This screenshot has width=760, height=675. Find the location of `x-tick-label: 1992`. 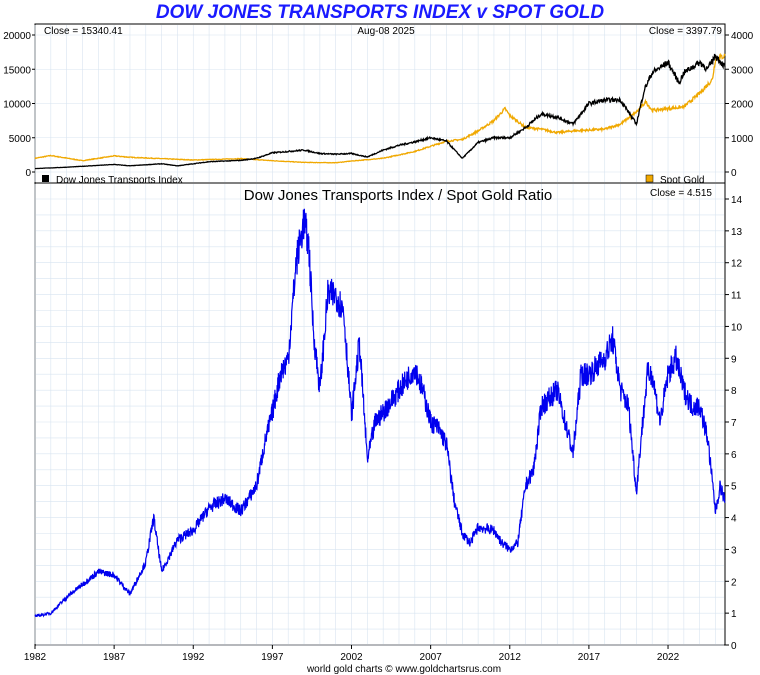

x-tick-label: 1992 is located at coordinates (193, 657).